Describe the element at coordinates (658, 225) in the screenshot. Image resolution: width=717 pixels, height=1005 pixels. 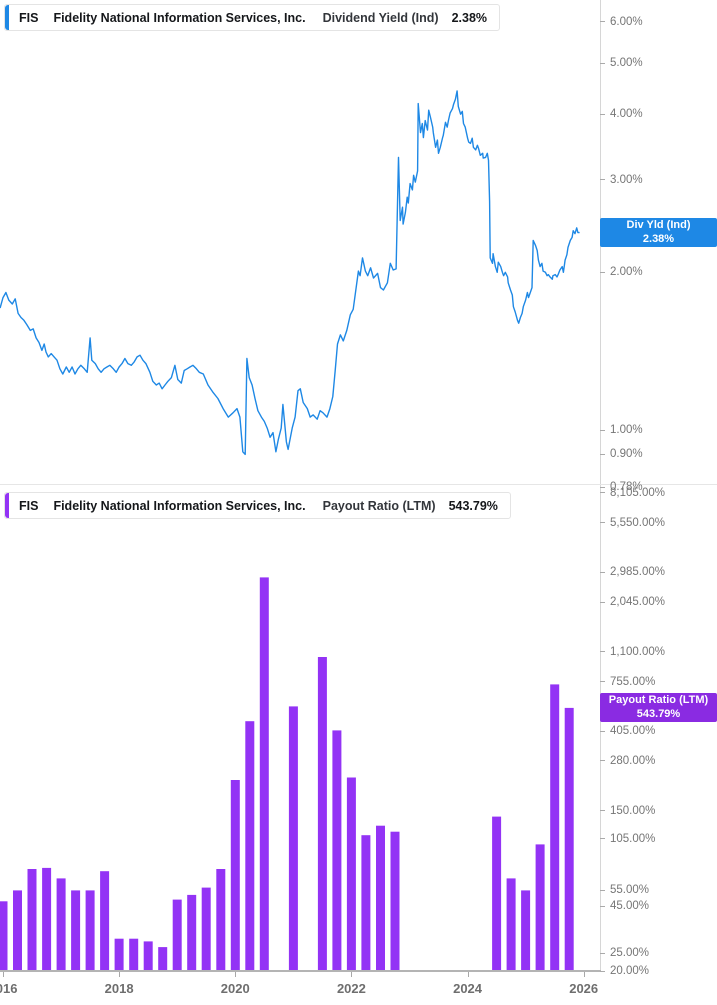
I see `badge-label: Div Yld (Ind)` at that location.